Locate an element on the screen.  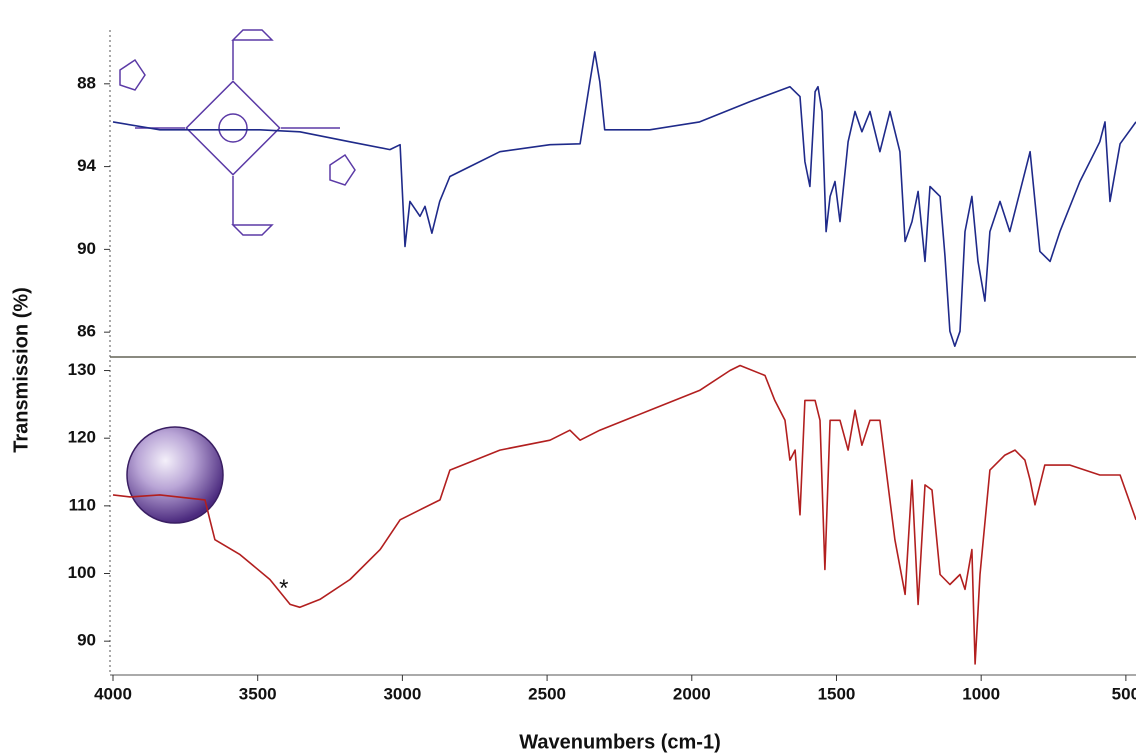
y-tick-label: 120 is located at coordinates (82, 437).